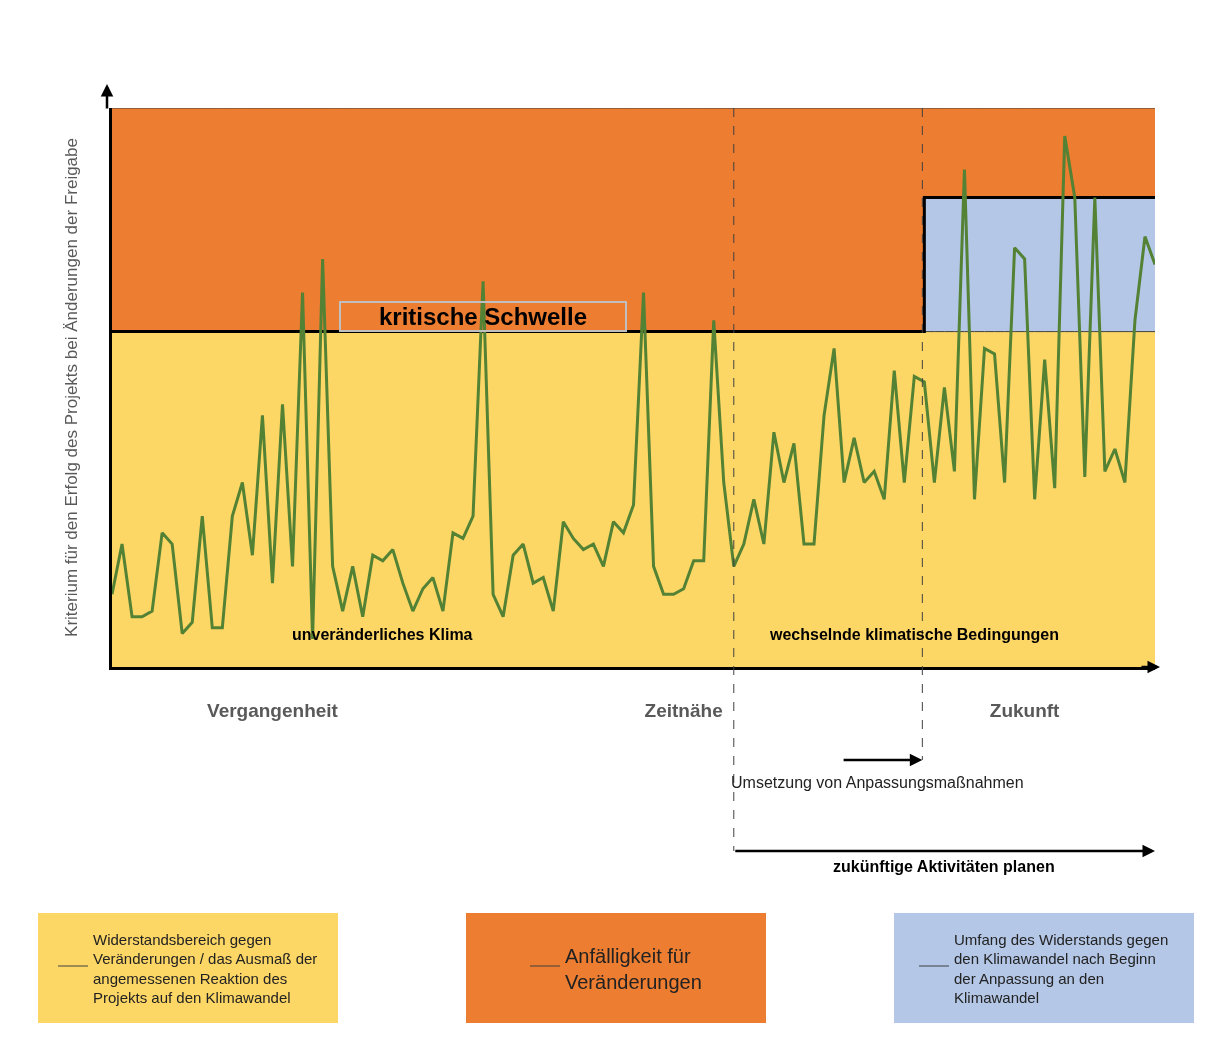 This screenshot has width=1206, height=1057. What do you see at coordinates (483, 316) in the screenshot?
I see `annotation: kritische Schwelle` at bounding box center [483, 316].